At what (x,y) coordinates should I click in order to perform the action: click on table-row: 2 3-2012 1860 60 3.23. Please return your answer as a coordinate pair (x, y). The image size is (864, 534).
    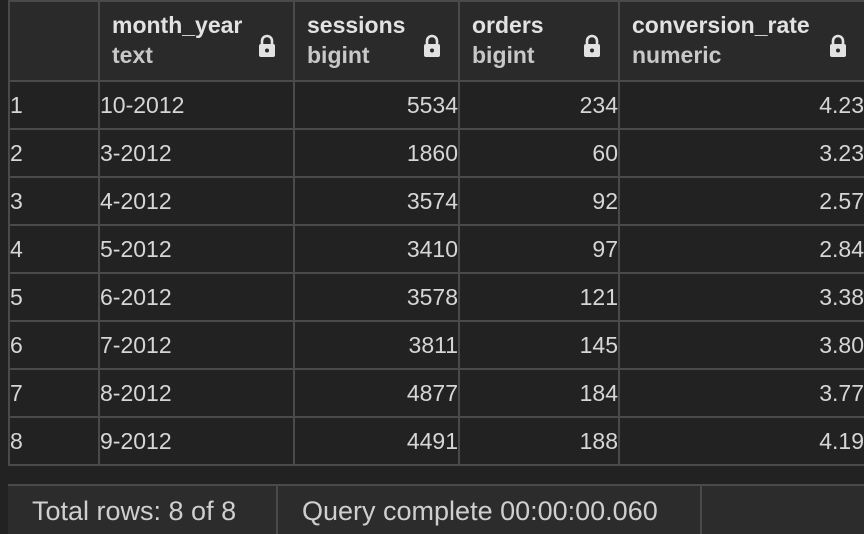
    Looking at the image, I should click on (436, 153).